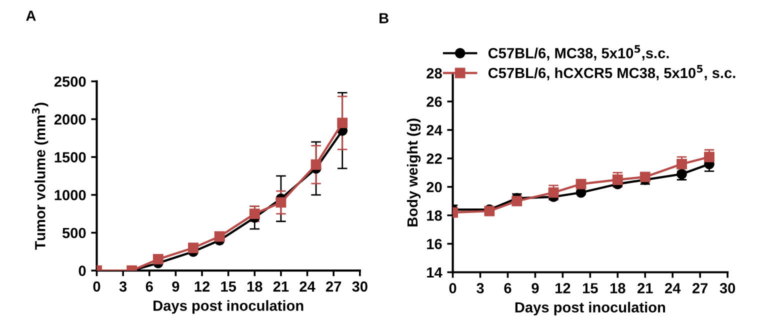 This screenshot has width=774, height=332. What do you see at coordinates (434, 101) in the screenshot?
I see `y-tick-label: 26` at bounding box center [434, 101].